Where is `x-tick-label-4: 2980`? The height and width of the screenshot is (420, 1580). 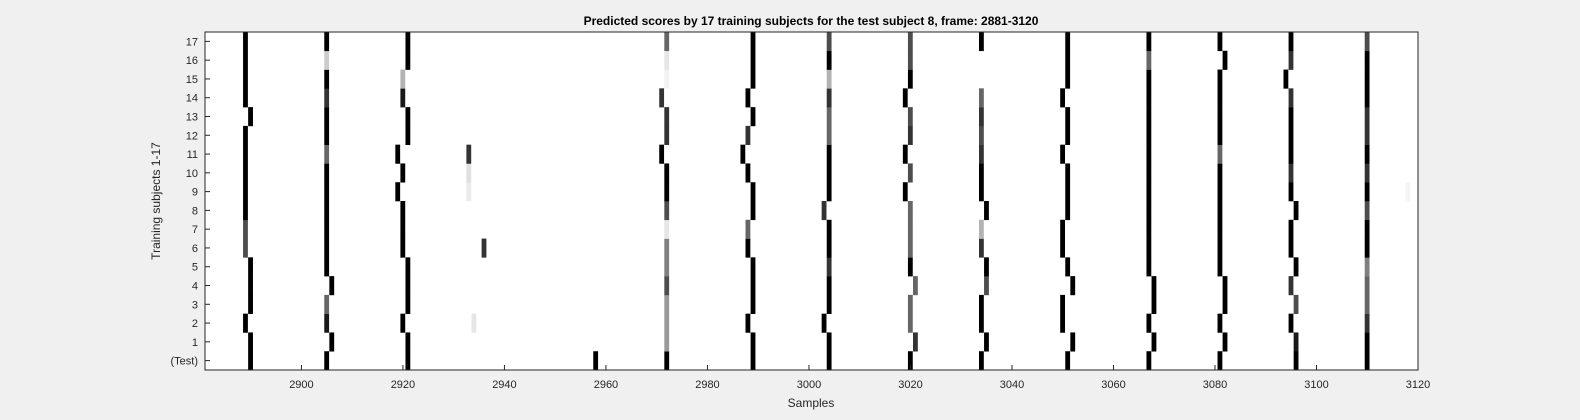 x-tick-label-4: 2980 is located at coordinates (707, 385).